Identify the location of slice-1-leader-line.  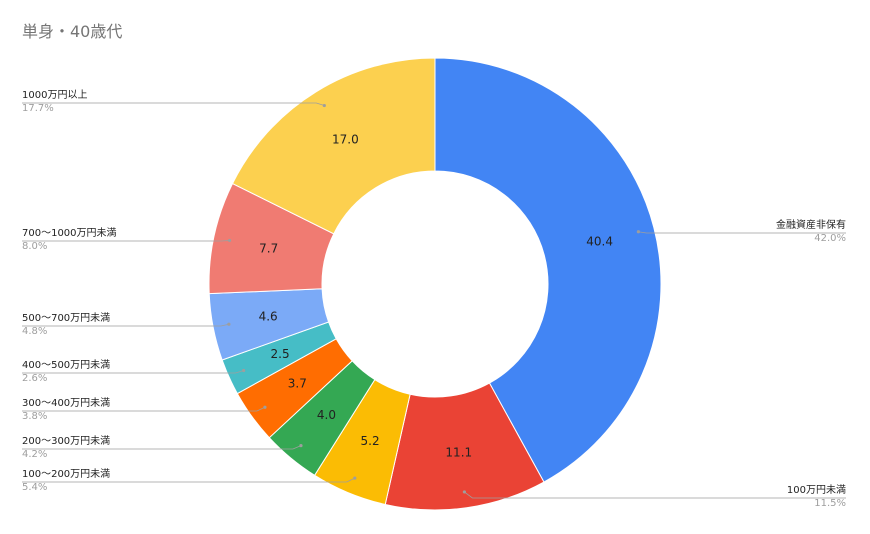
(742, 232).